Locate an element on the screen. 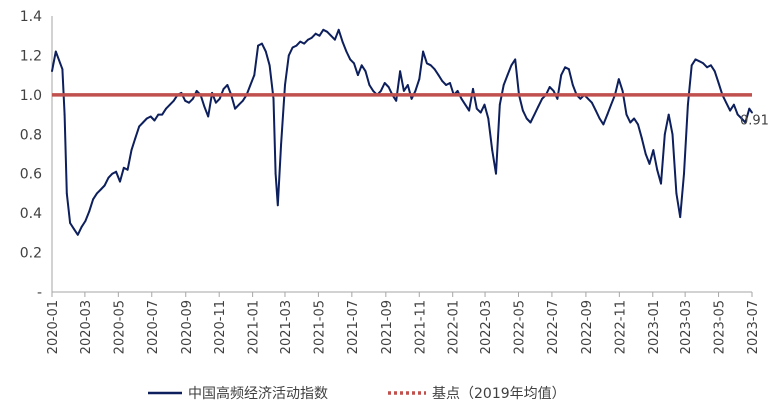 The height and width of the screenshot is (412, 781). y-tick-label: 0.8 is located at coordinates (31, 135).